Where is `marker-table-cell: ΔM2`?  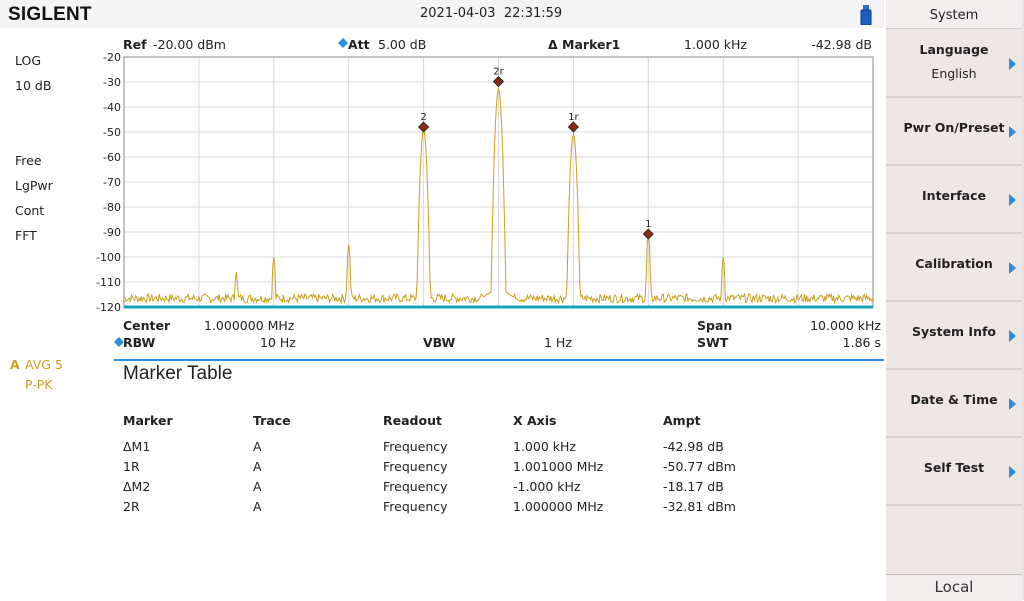 marker-table-cell: ΔM2 is located at coordinates (137, 486).